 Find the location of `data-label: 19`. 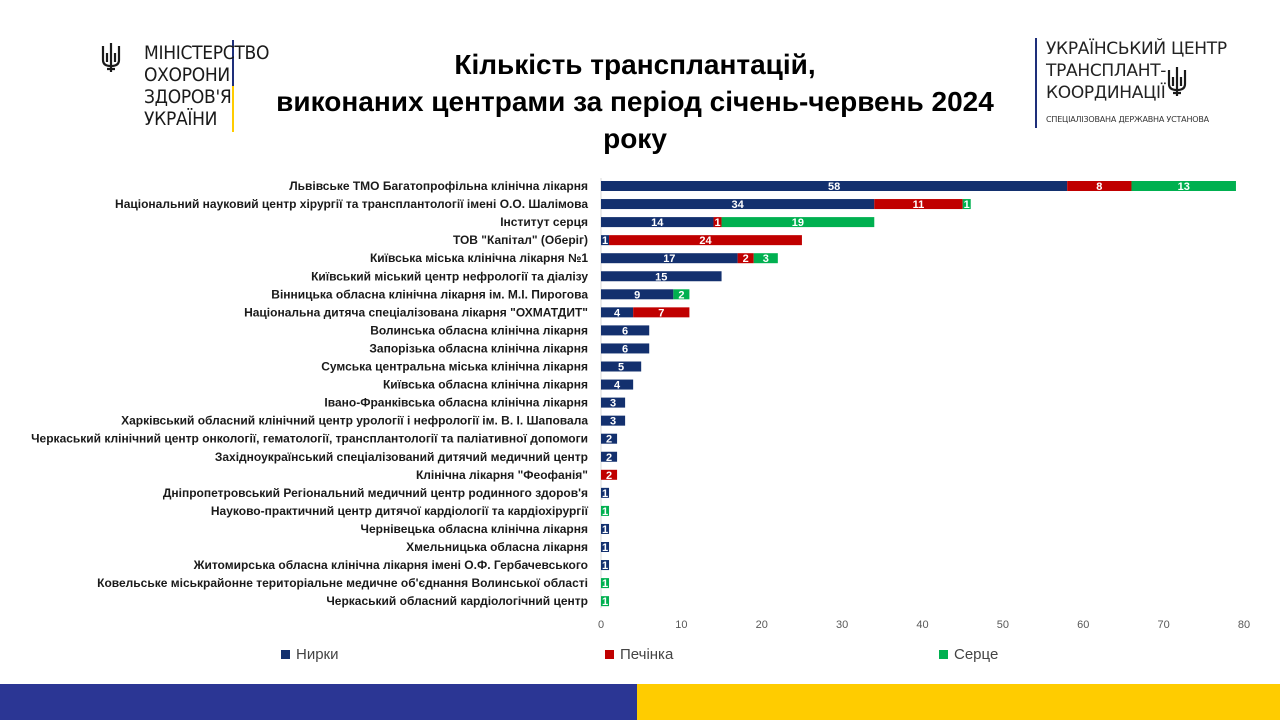

data-label: 19 is located at coordinates (798, 223).